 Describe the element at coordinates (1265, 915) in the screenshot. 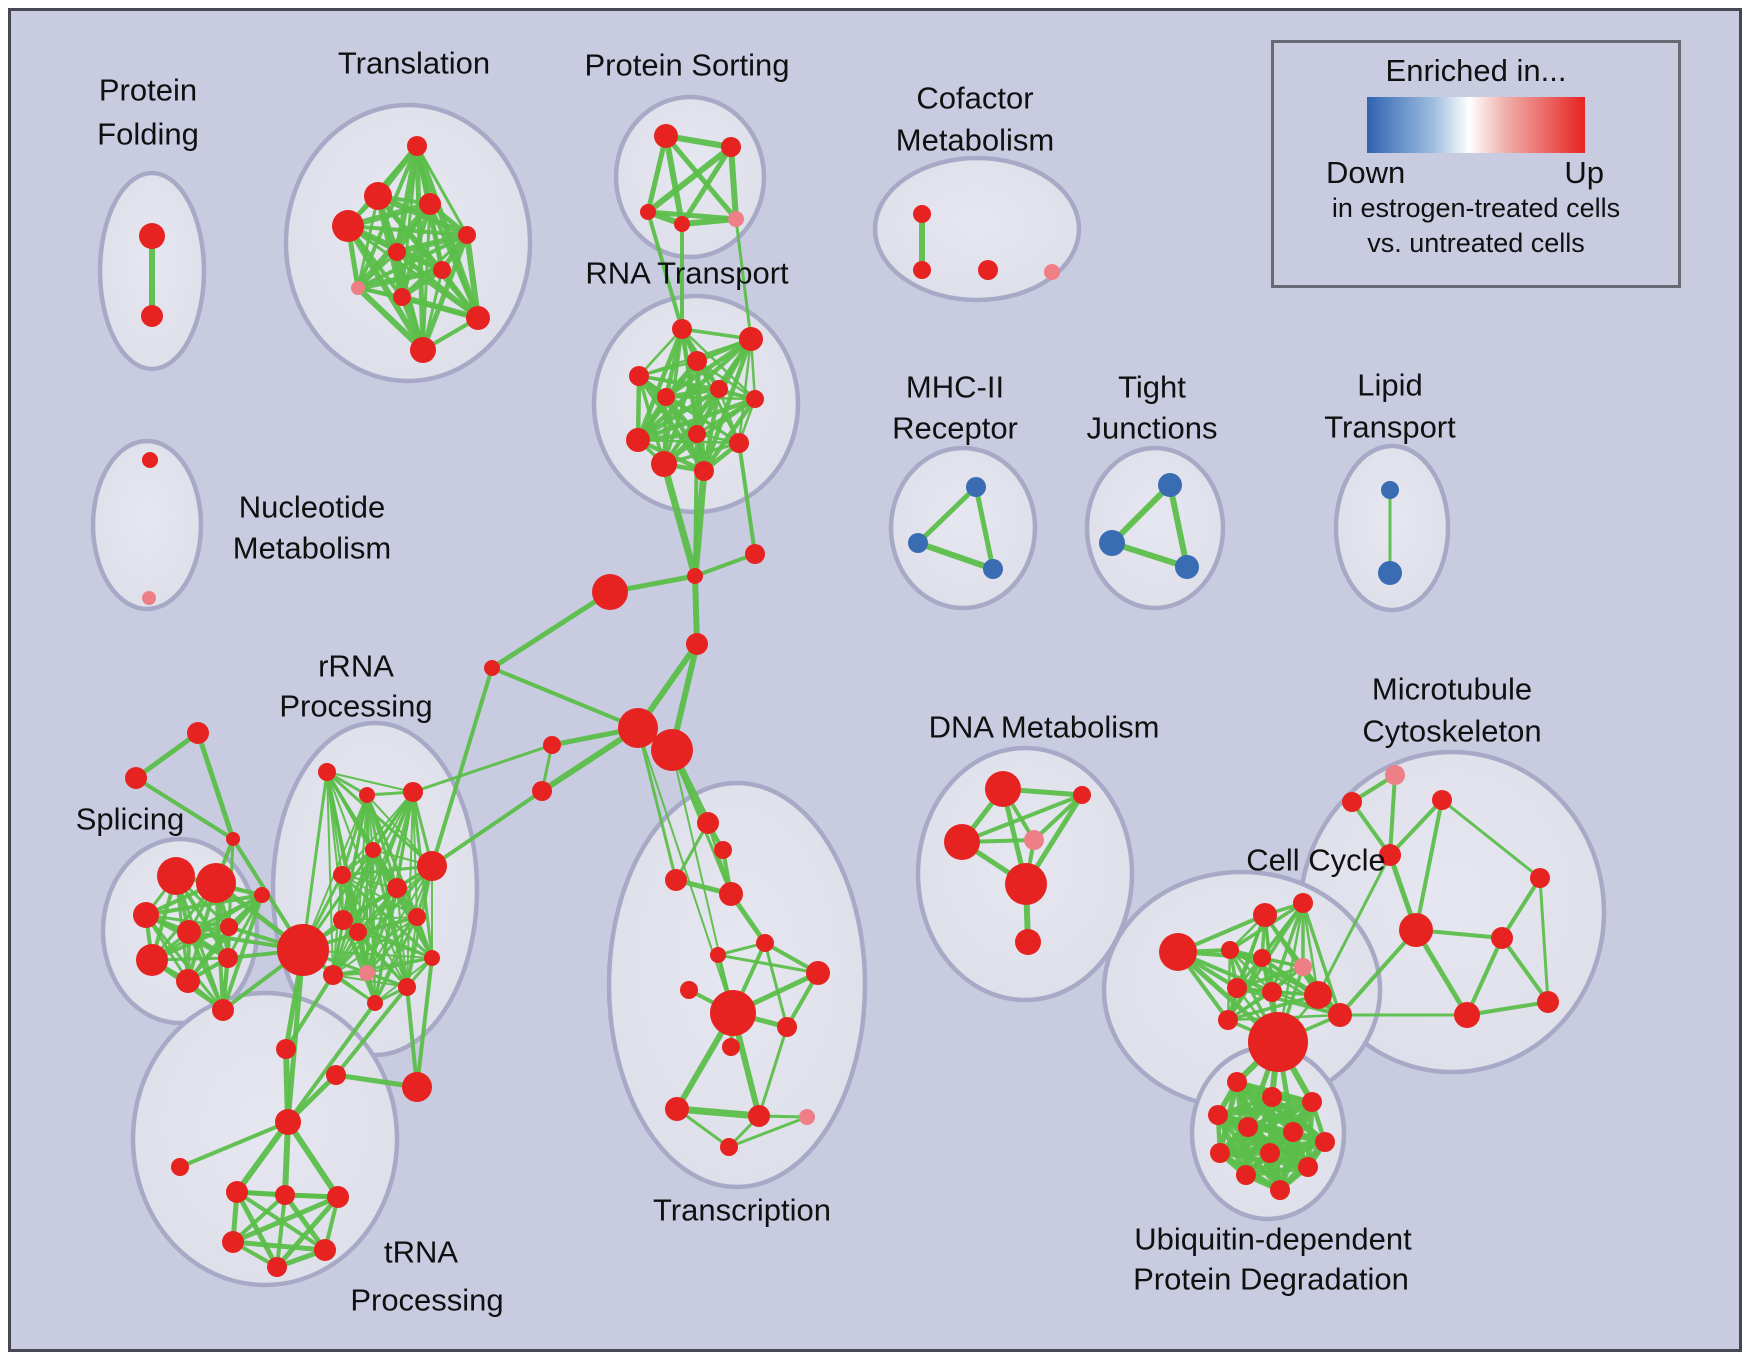

I see `network-node-cc1` at that location.